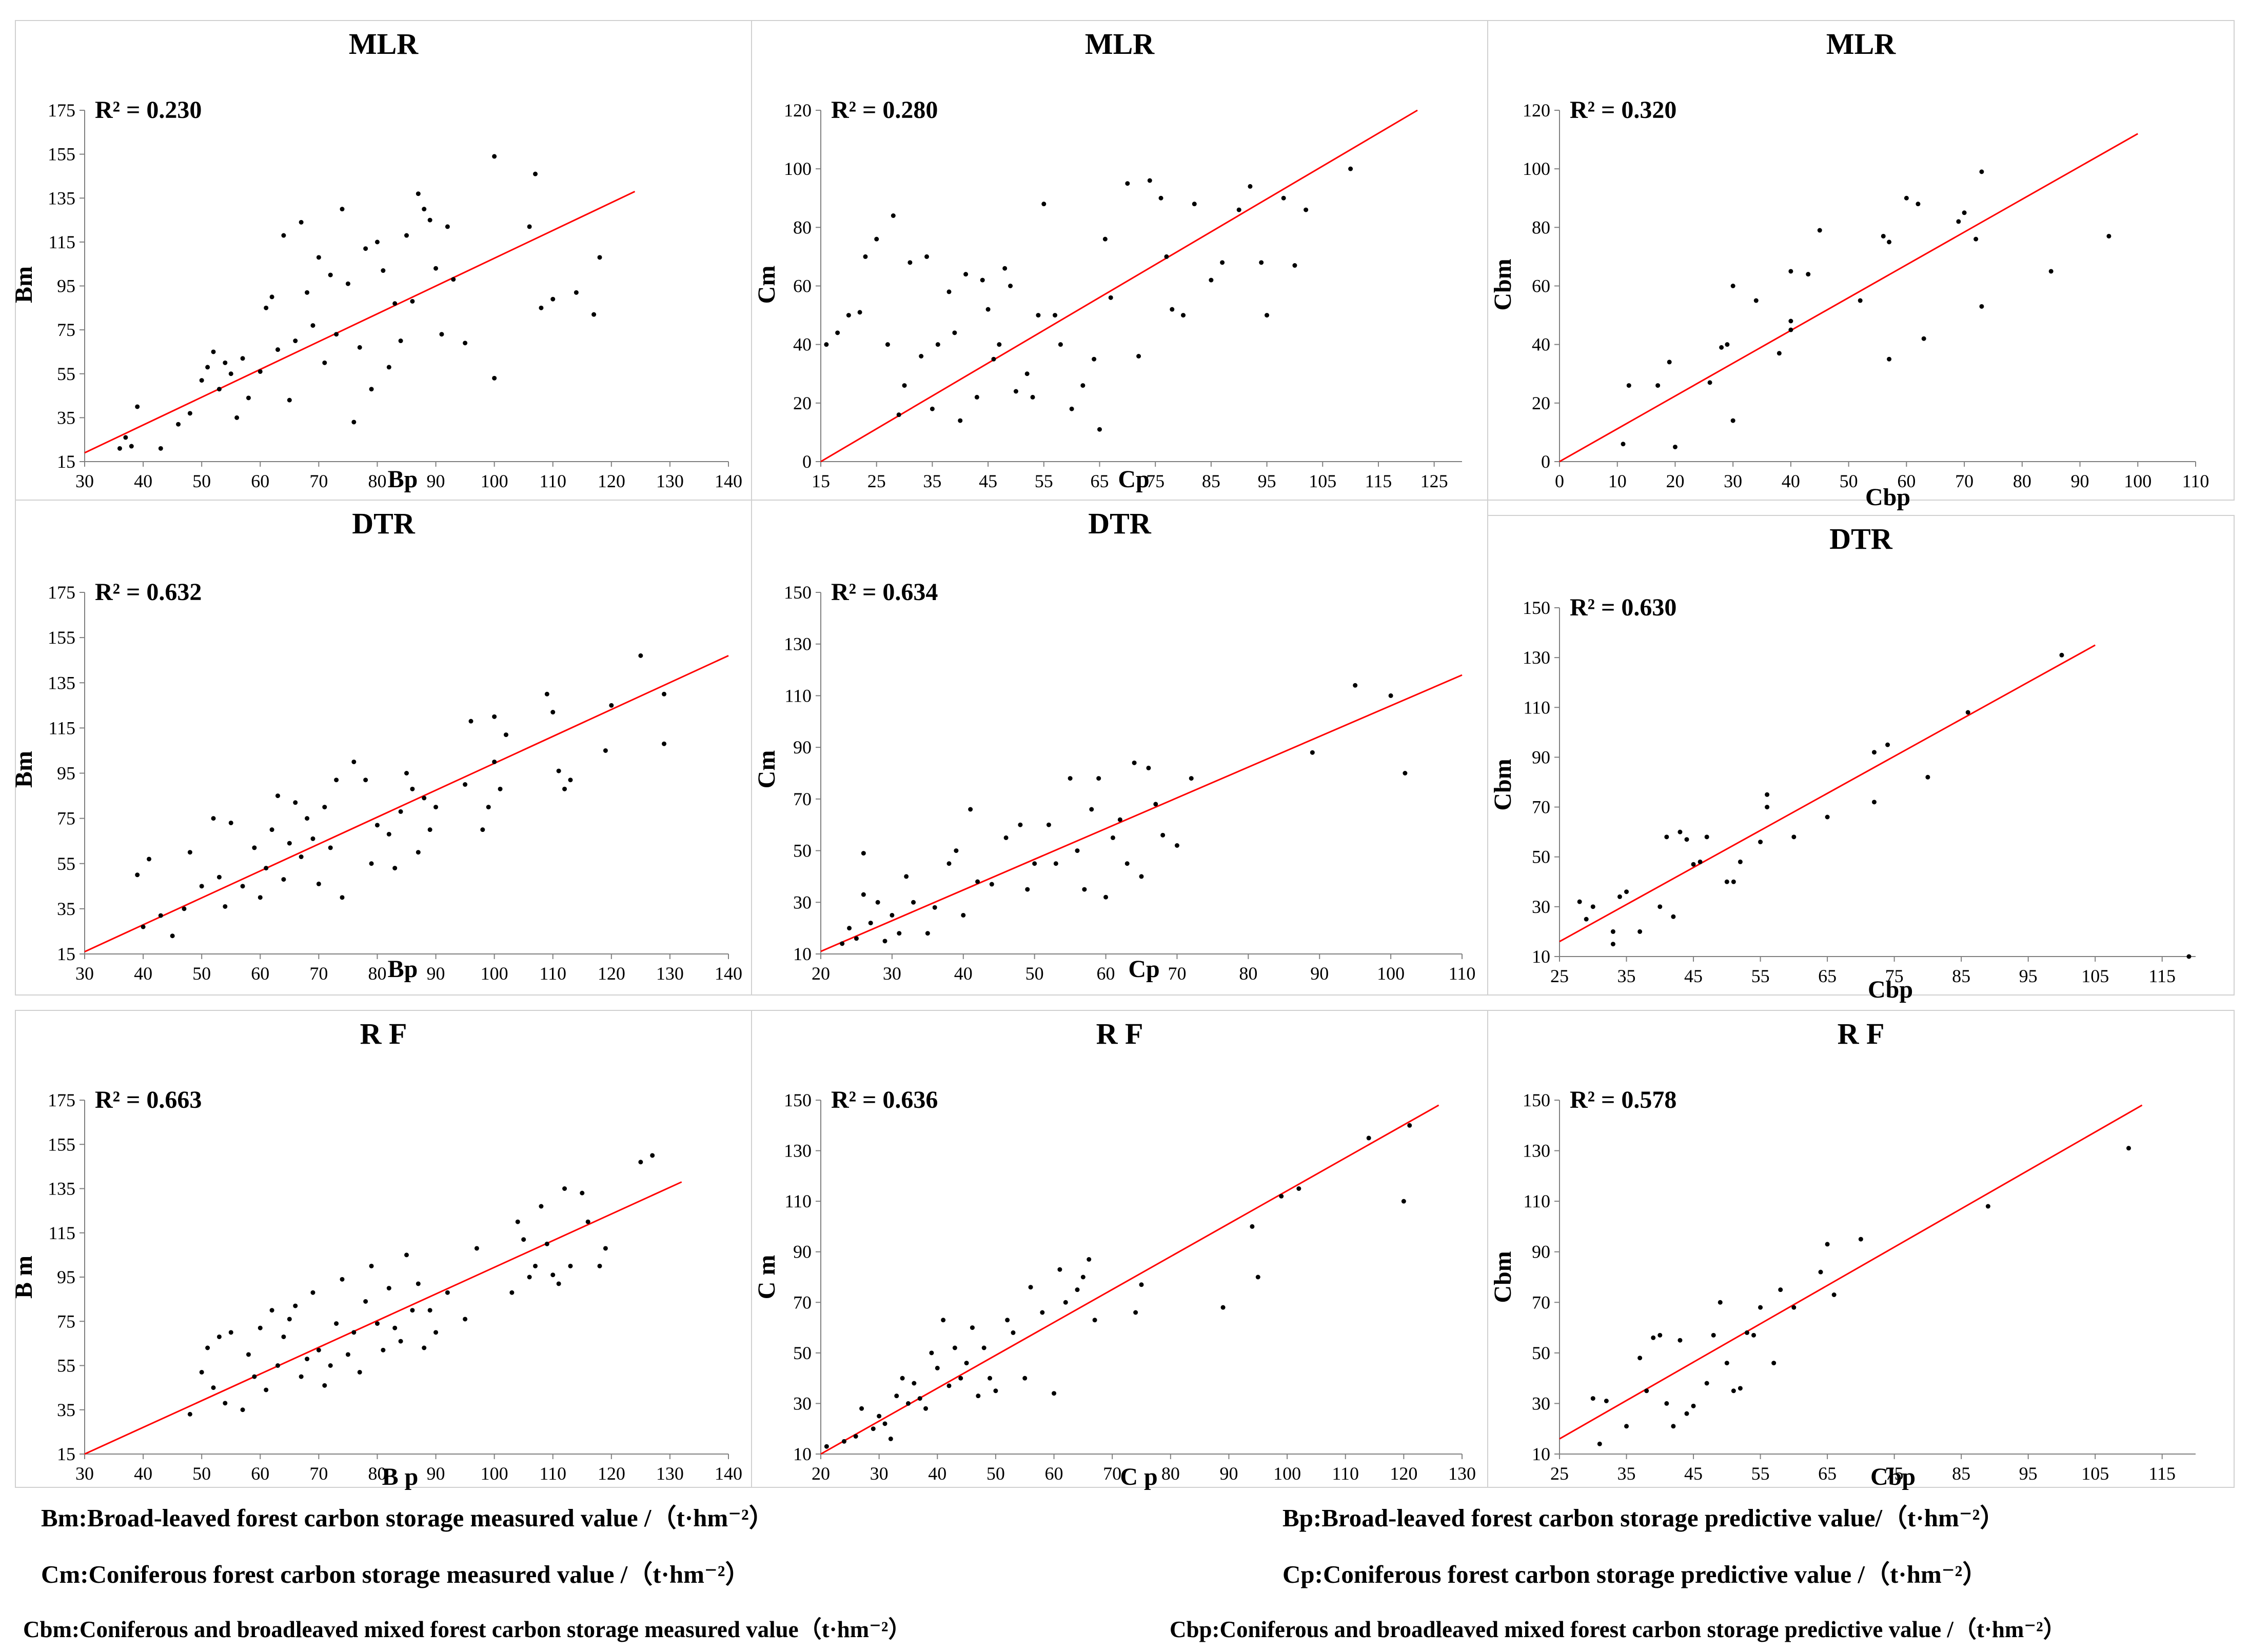 The image size is (2250, 1652). What do you see at coordinates (1961, 976) in the screenshot?
I see `x-tick-label: 85` at bounding box center [1961, 976].